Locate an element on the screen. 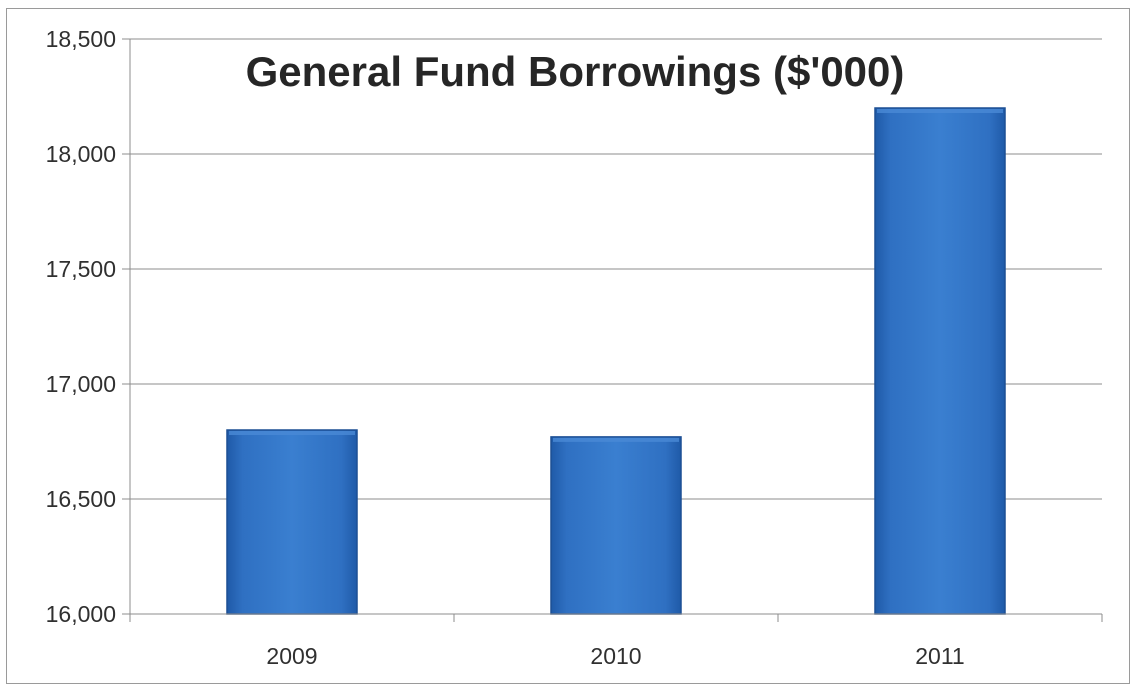 Image resolution: width=1133 pixels, height=686 pixels. bar-2009 is located at coordinates (292, 522).